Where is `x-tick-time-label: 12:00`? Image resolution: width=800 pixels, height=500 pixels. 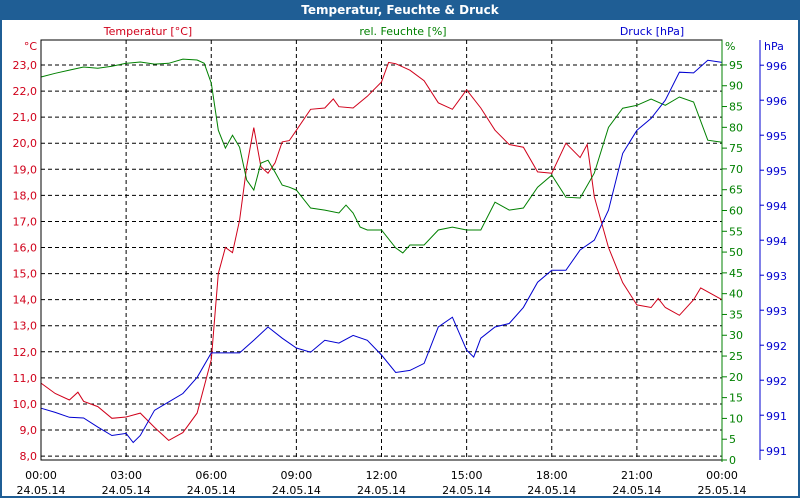
x-tick-time-label: 12:00 is located at coordinates (382, 475).